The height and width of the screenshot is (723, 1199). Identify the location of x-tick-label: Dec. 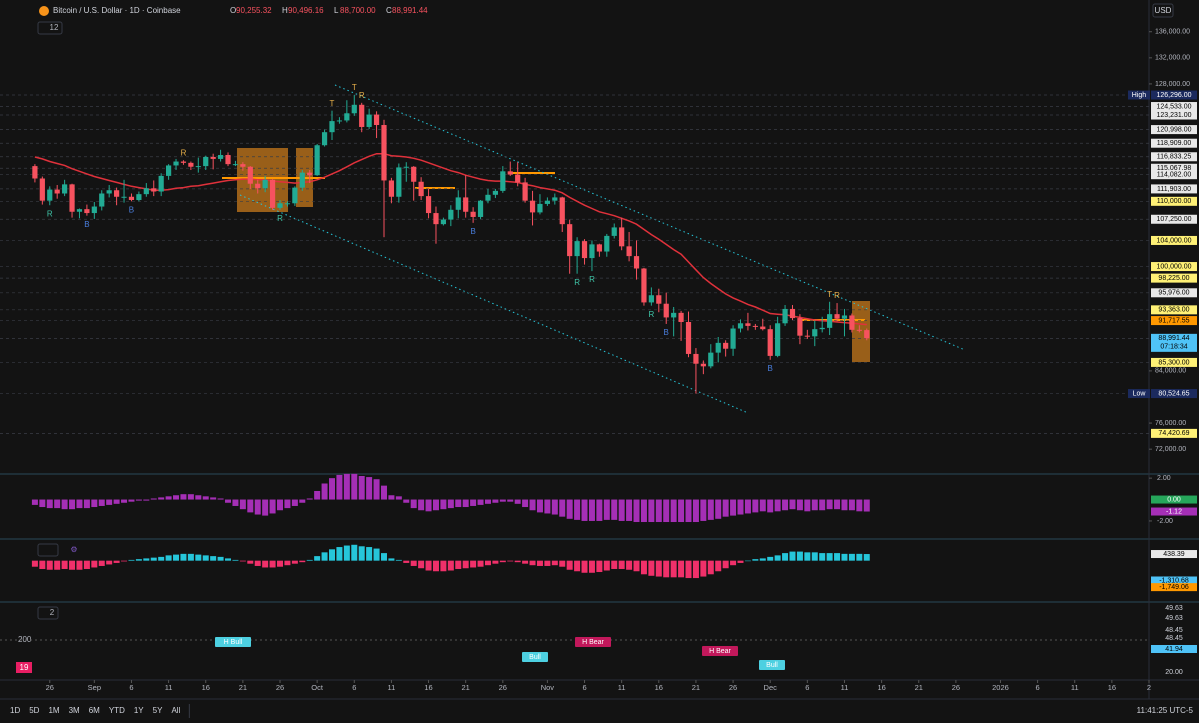
(771, 687).